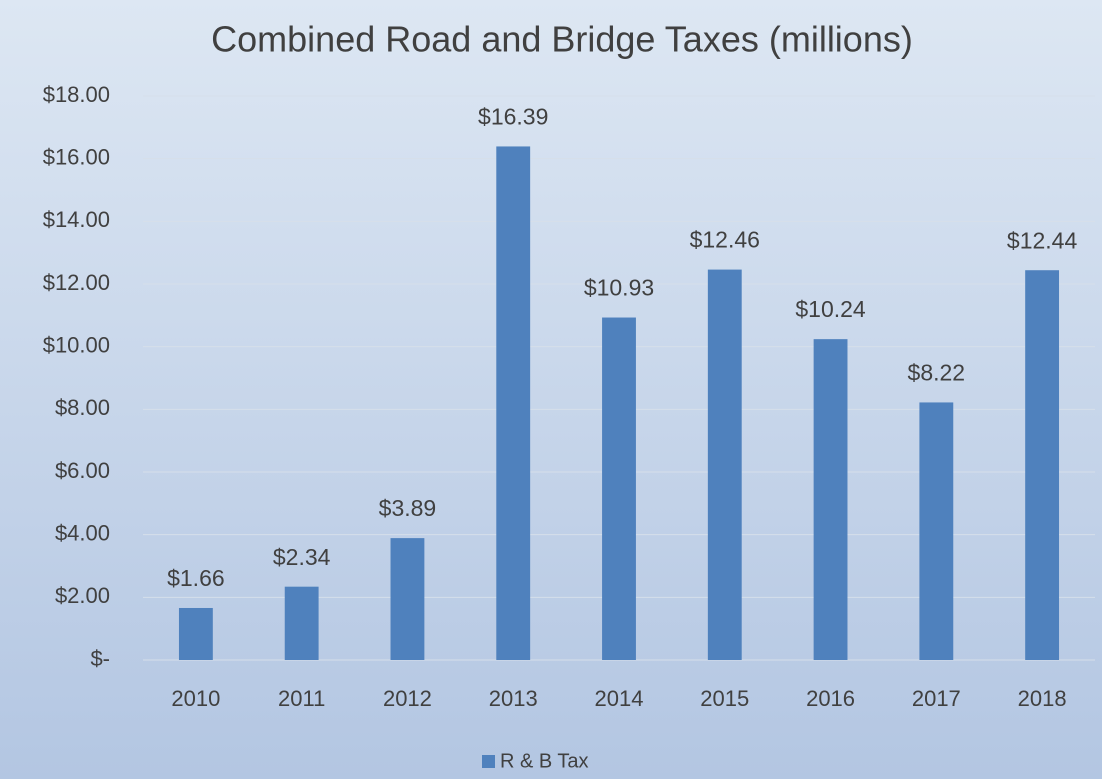 Image resolution: width=1102 pixels, height=779 pixels. Describe the element at coordinates (100, 658) in the screenshot. I see `y-tick-label: $-` at that location.